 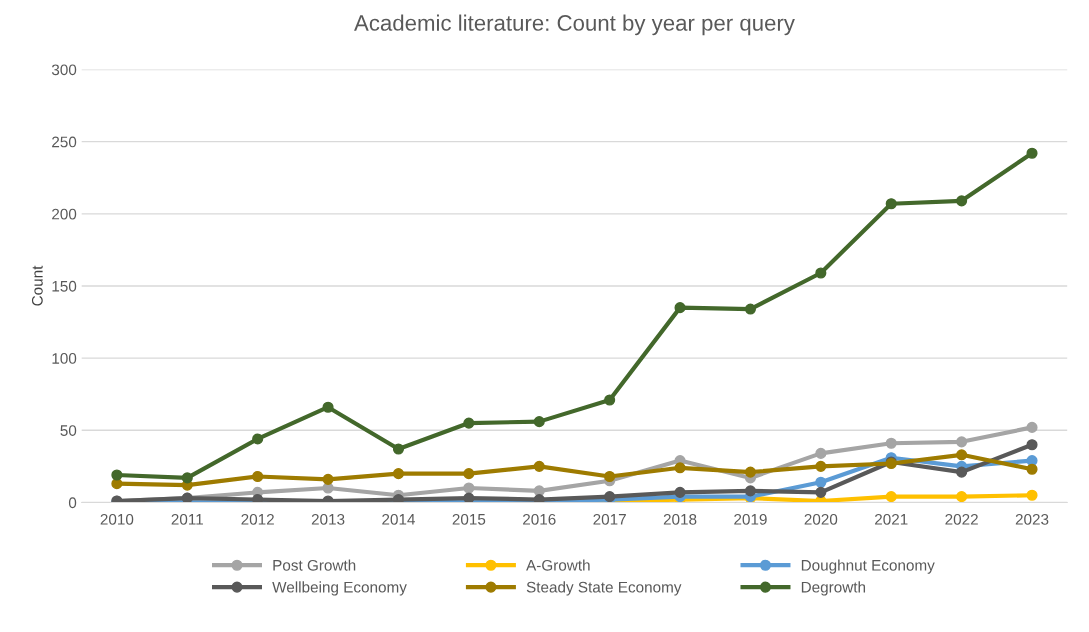 What do you see at coordinates (604, 588) in the screenshot?
I see `legend-label: Steady State Economy` at bounding box center [604, 588].